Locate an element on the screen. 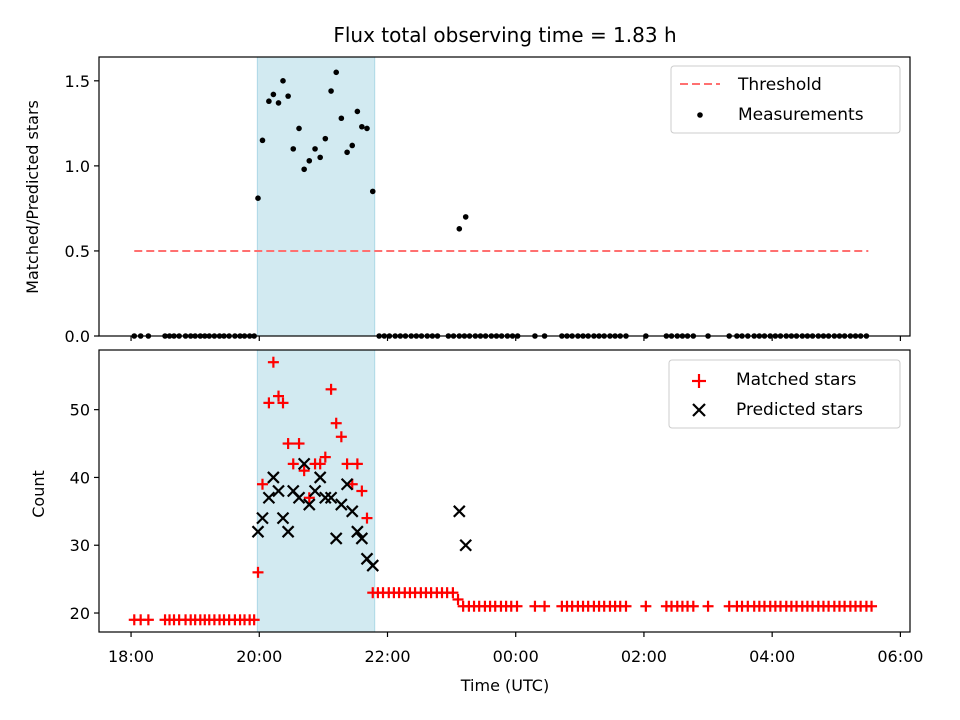  top-y-tick-label: 0.5 is located at coordinates (77, 251).